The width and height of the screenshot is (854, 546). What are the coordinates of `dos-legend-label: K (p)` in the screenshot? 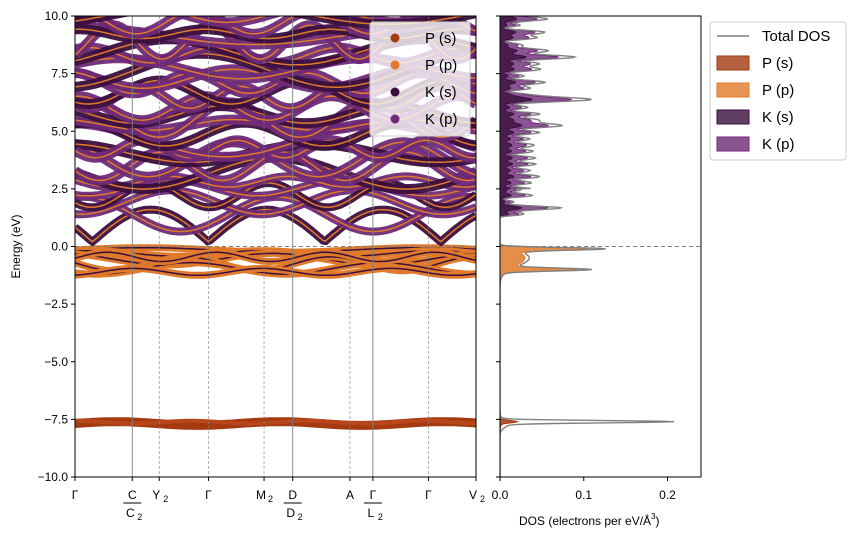 It's located at (778, 144).